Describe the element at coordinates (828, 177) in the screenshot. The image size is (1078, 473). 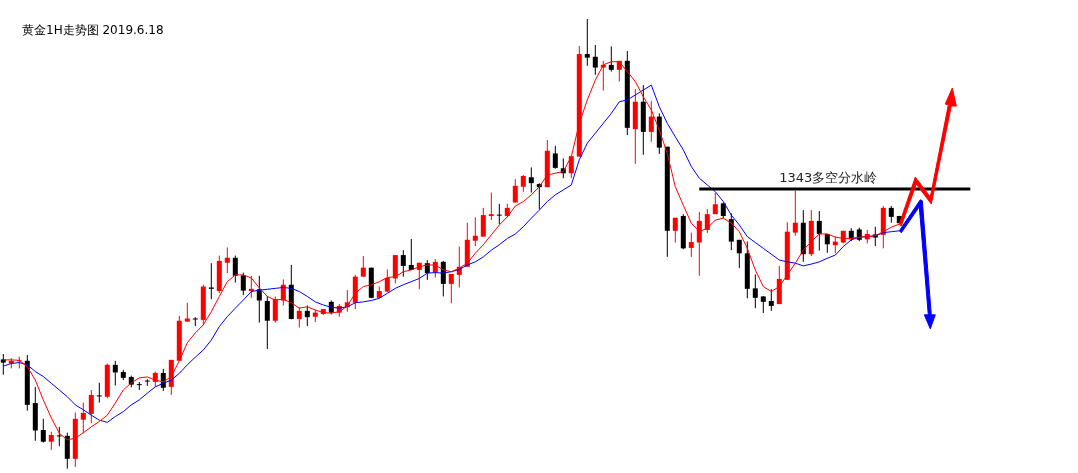
I see `ref-line-label: 1343多空分水岭` at that location.